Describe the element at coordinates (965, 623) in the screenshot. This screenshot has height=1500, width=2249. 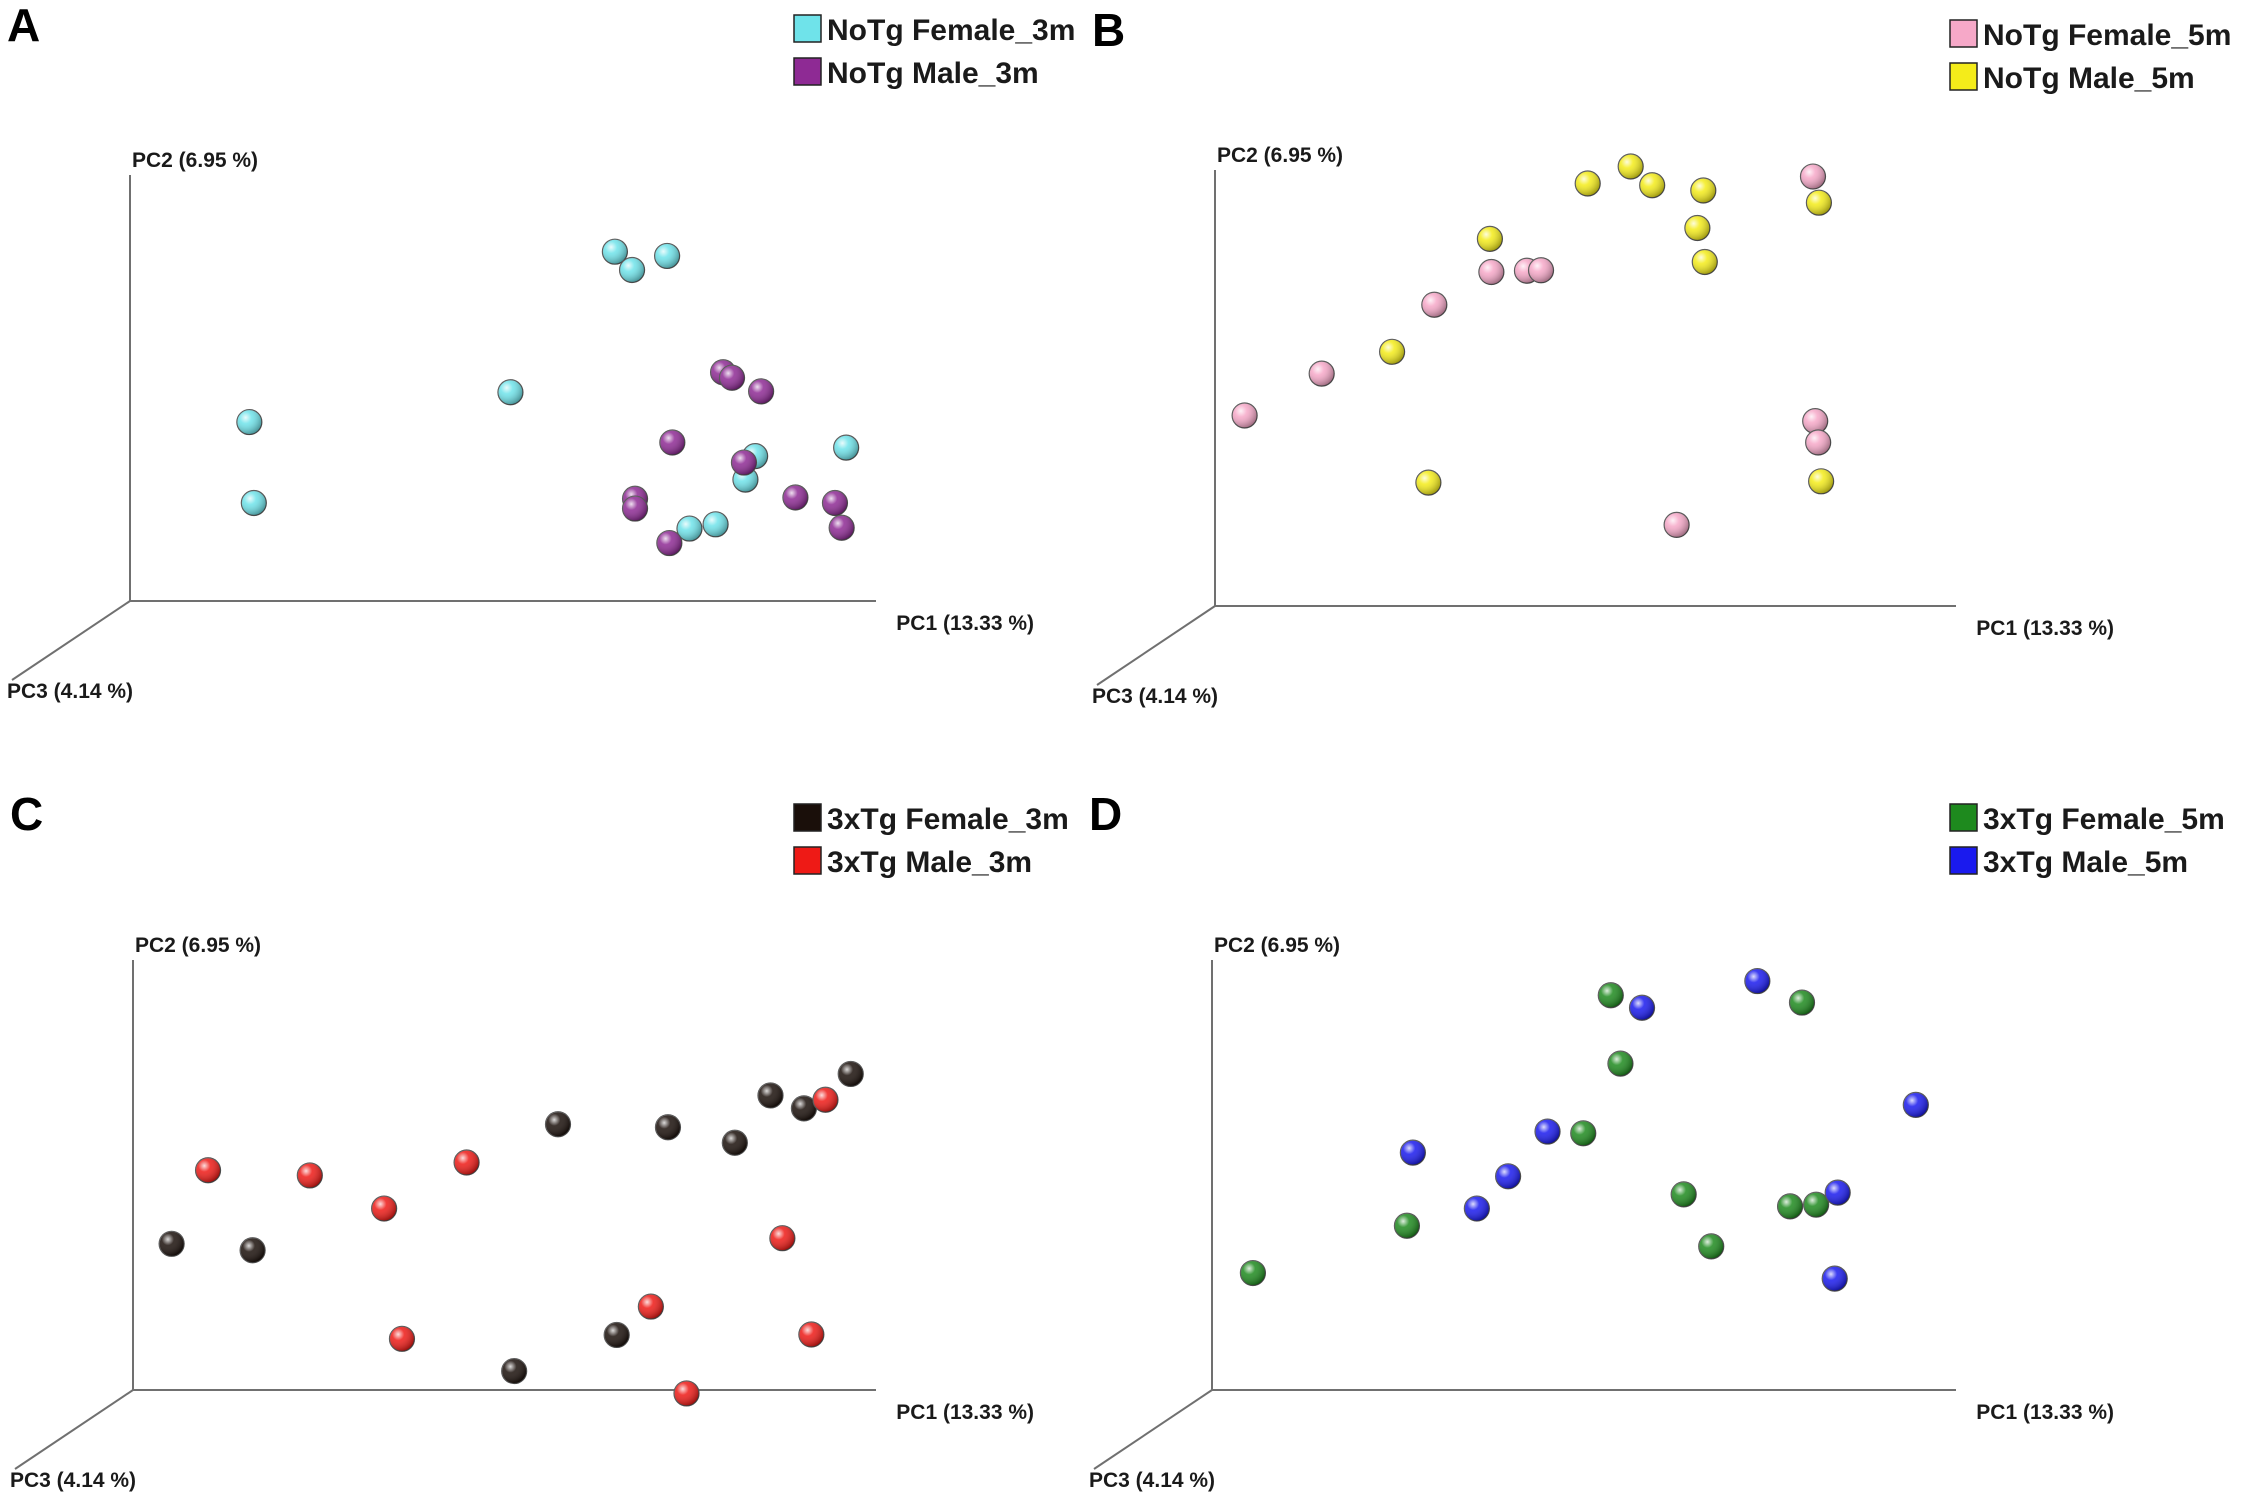
I see `panel-a-xlabel: PC1 (13.33 %)` at that location.